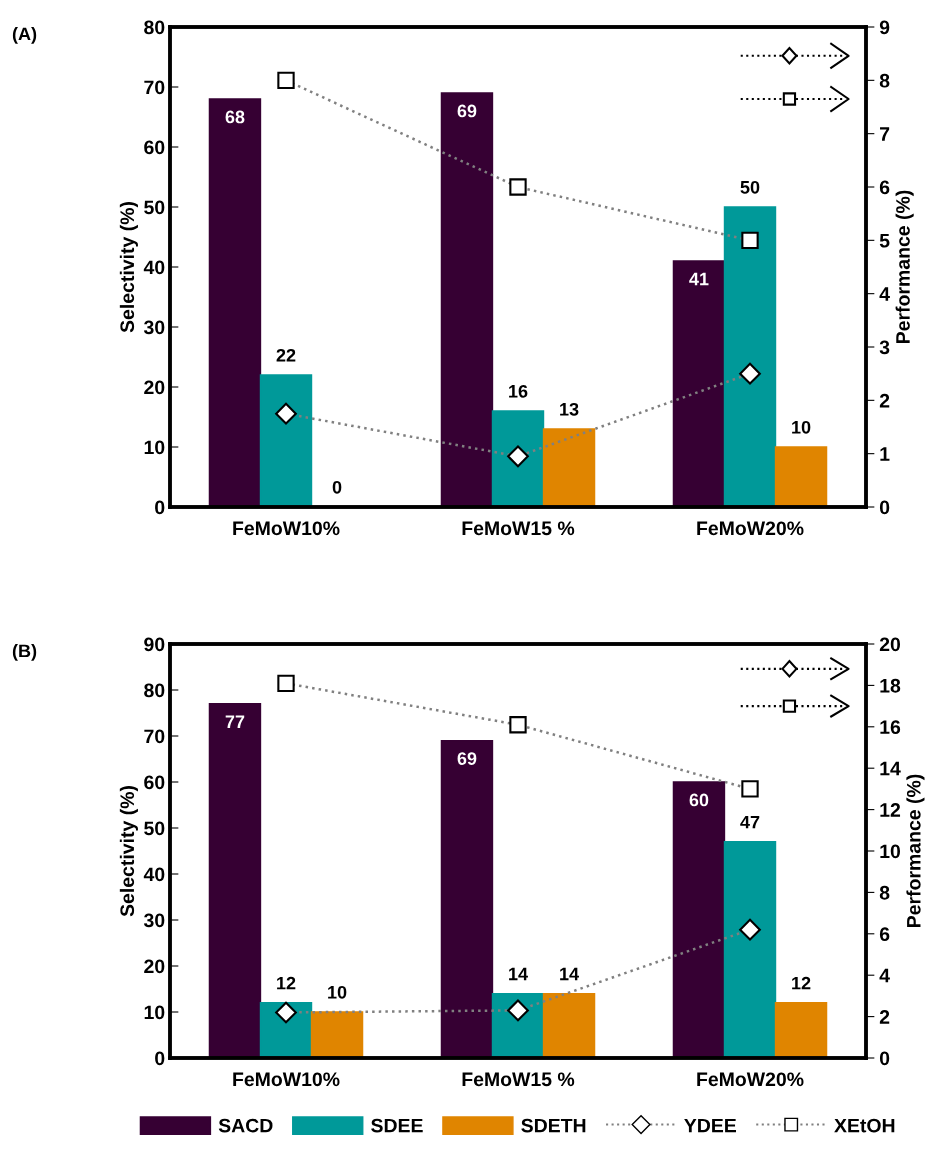  What do you see at coordinates (24, 35) in the screenshot?
I see `text: (A)` at bounding box center [24, 35].